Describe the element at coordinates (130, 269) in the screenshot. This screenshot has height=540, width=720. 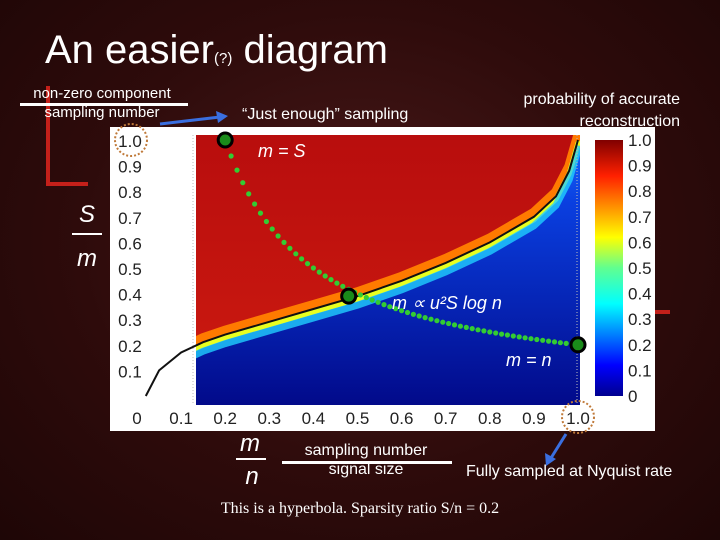
I see `y-tick-label: 0.5` at that location.